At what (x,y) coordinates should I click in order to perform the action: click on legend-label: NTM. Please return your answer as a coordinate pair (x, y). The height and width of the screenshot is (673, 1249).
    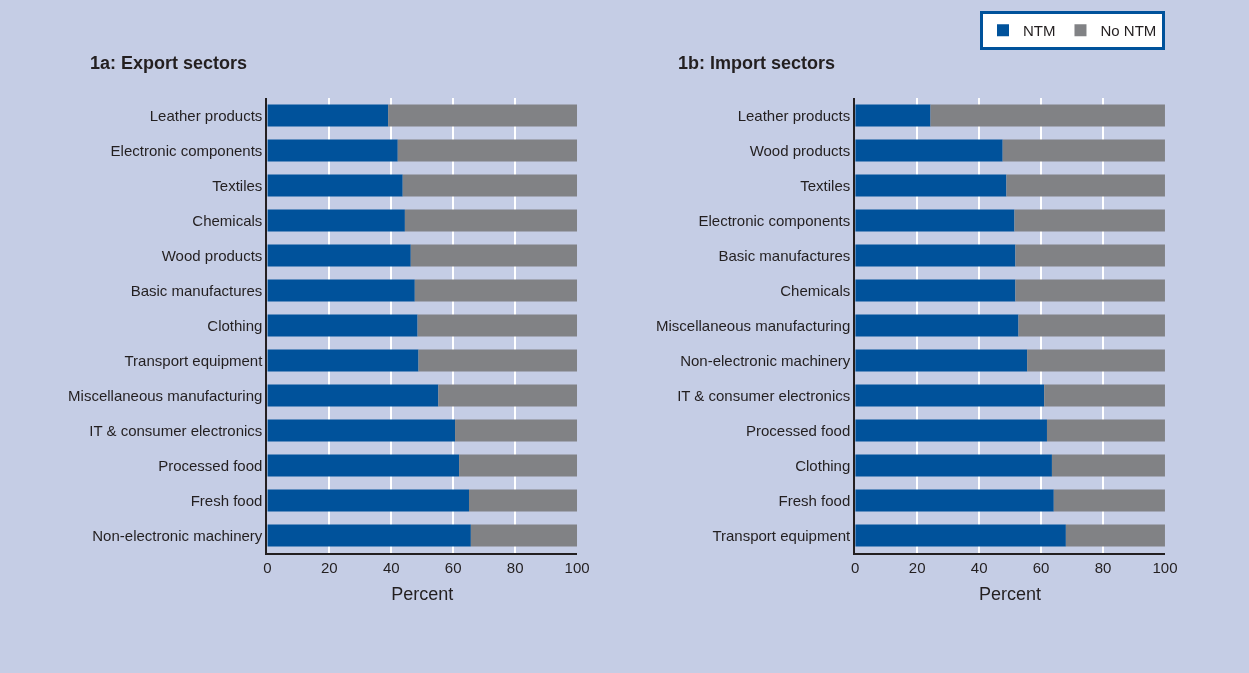
    Looking at the image, I should click on (1039, 31).